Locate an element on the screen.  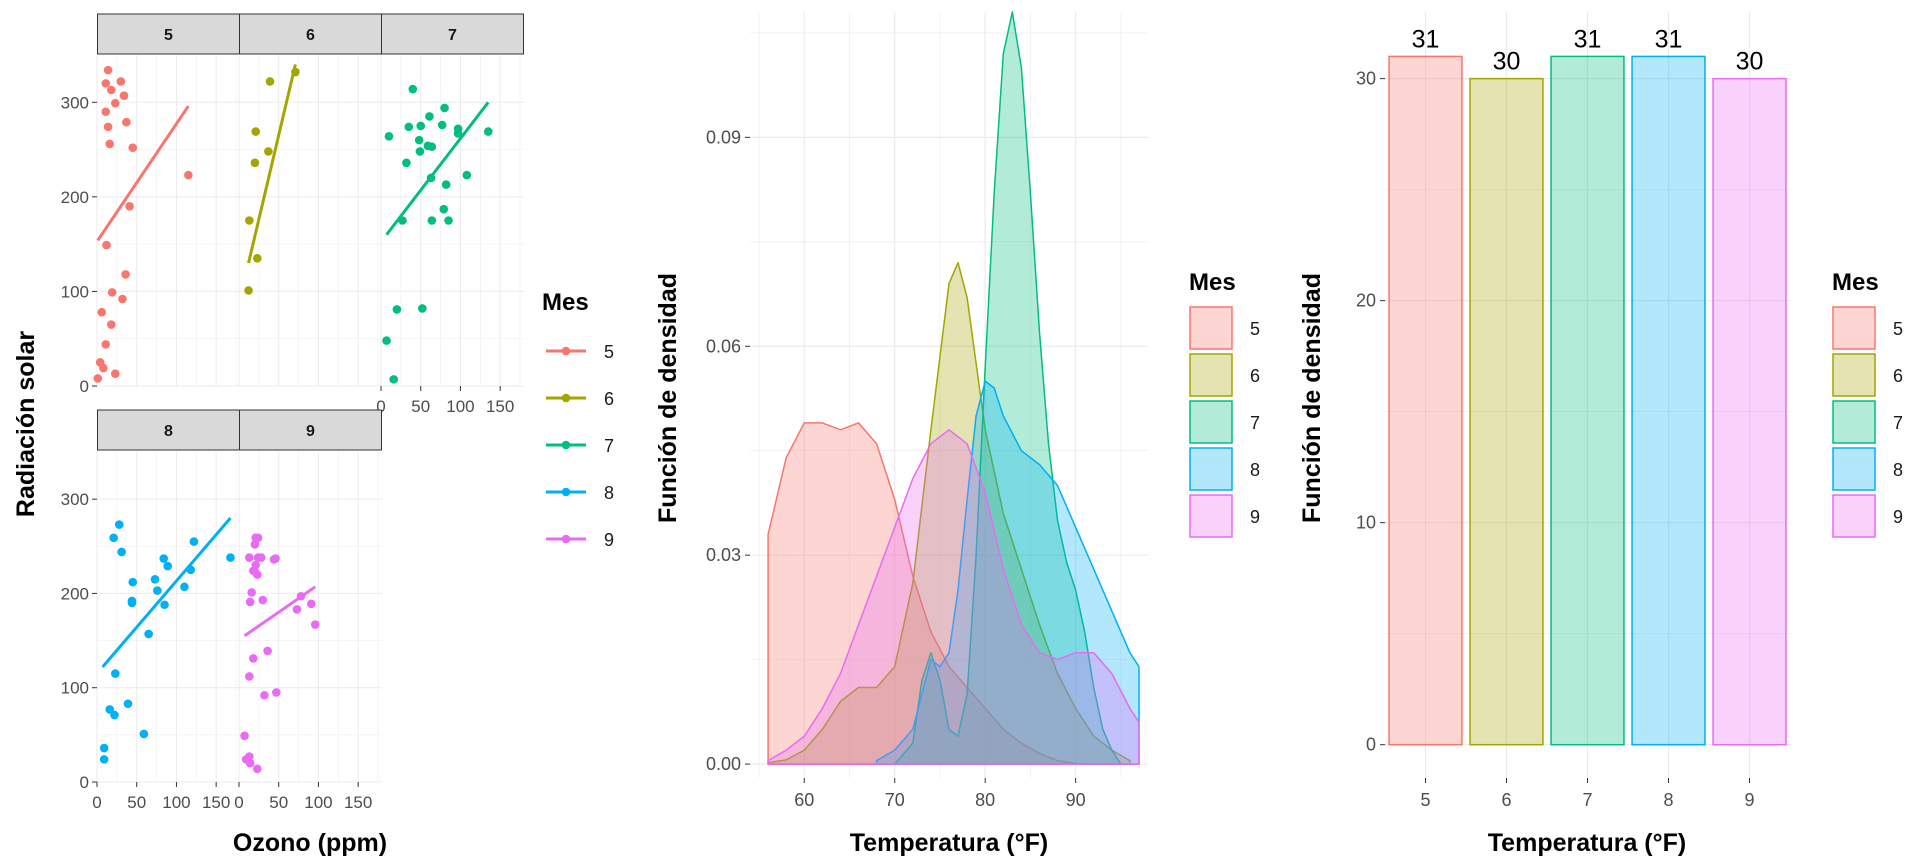
y-tick-label: 0.06 is located at coordinates (723, 346).